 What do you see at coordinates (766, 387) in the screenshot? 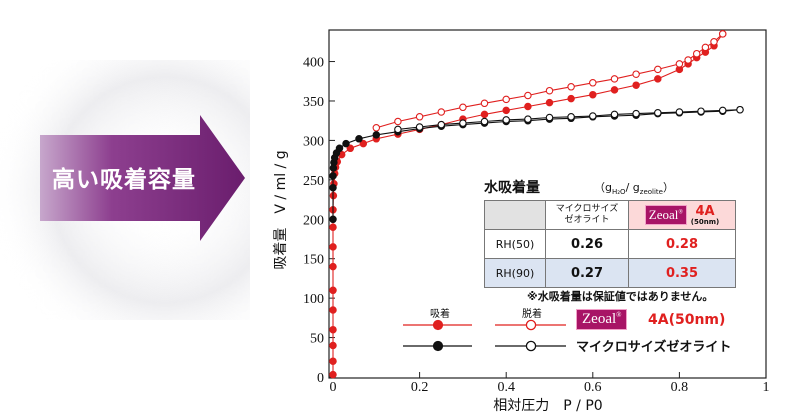
I see `x-tick-label: 1` at bounding box center [766, 387].